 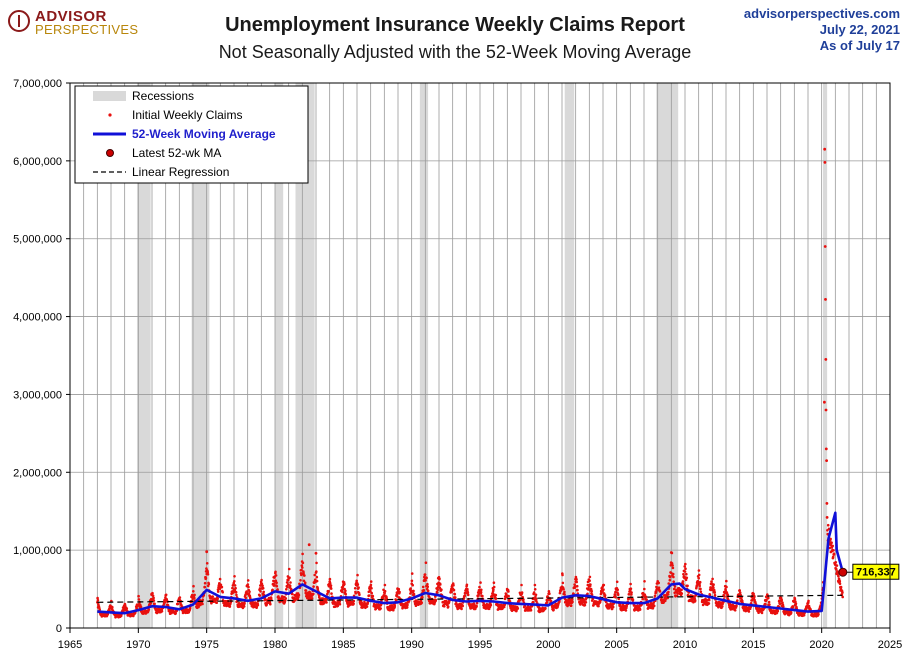 What do you see at coordinates (206, 645) in the screenshot?
I see `x-tick-label: 1975` at bounding box center [206, 645].